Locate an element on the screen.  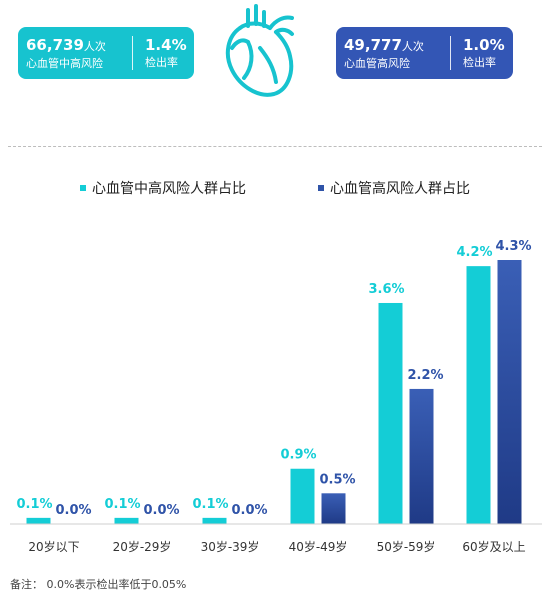
stat-label: 心血管中高风险 is located at coordinates (64, 63).